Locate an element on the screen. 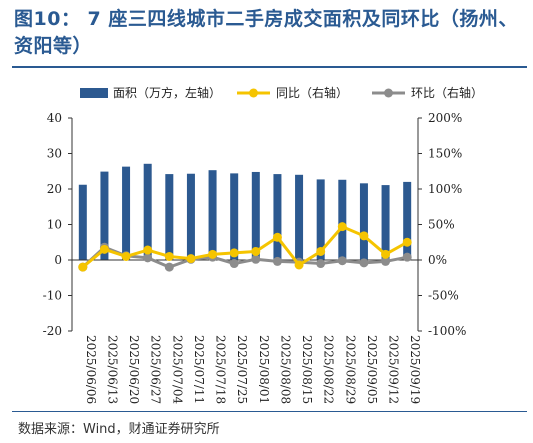  left-tick-label: 20 is located at coordinates (54, 189).